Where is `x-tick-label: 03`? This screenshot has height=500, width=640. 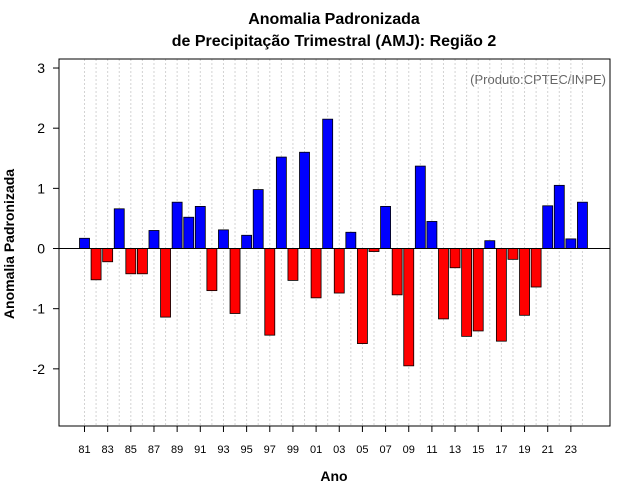
x-tick-label: 03 is located at coordinates (339, 450).